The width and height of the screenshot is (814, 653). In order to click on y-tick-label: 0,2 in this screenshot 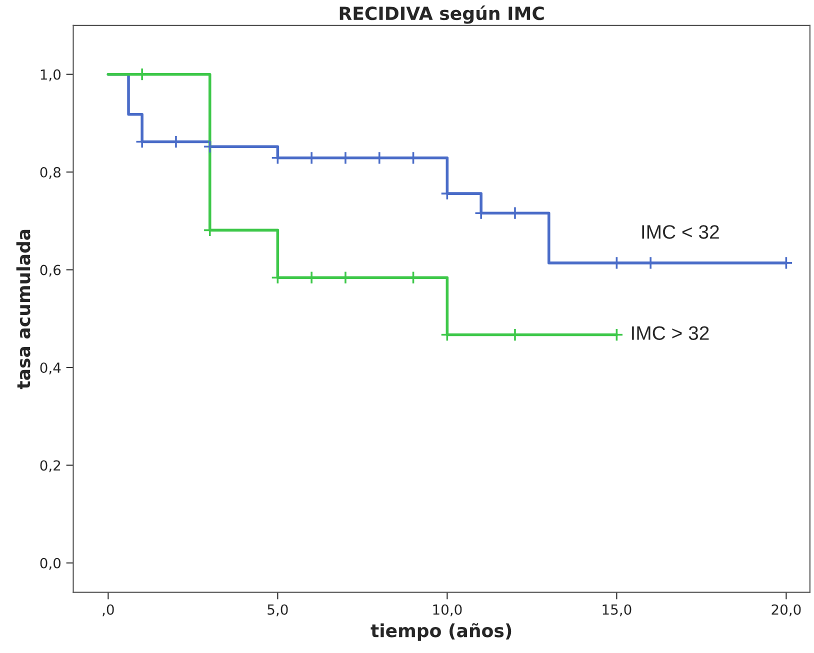, I will do `click(50, 466)`.